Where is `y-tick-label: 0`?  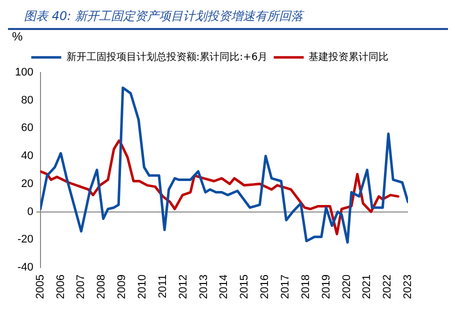
y-tick-label: 0 is located at coordinates (30, 212).